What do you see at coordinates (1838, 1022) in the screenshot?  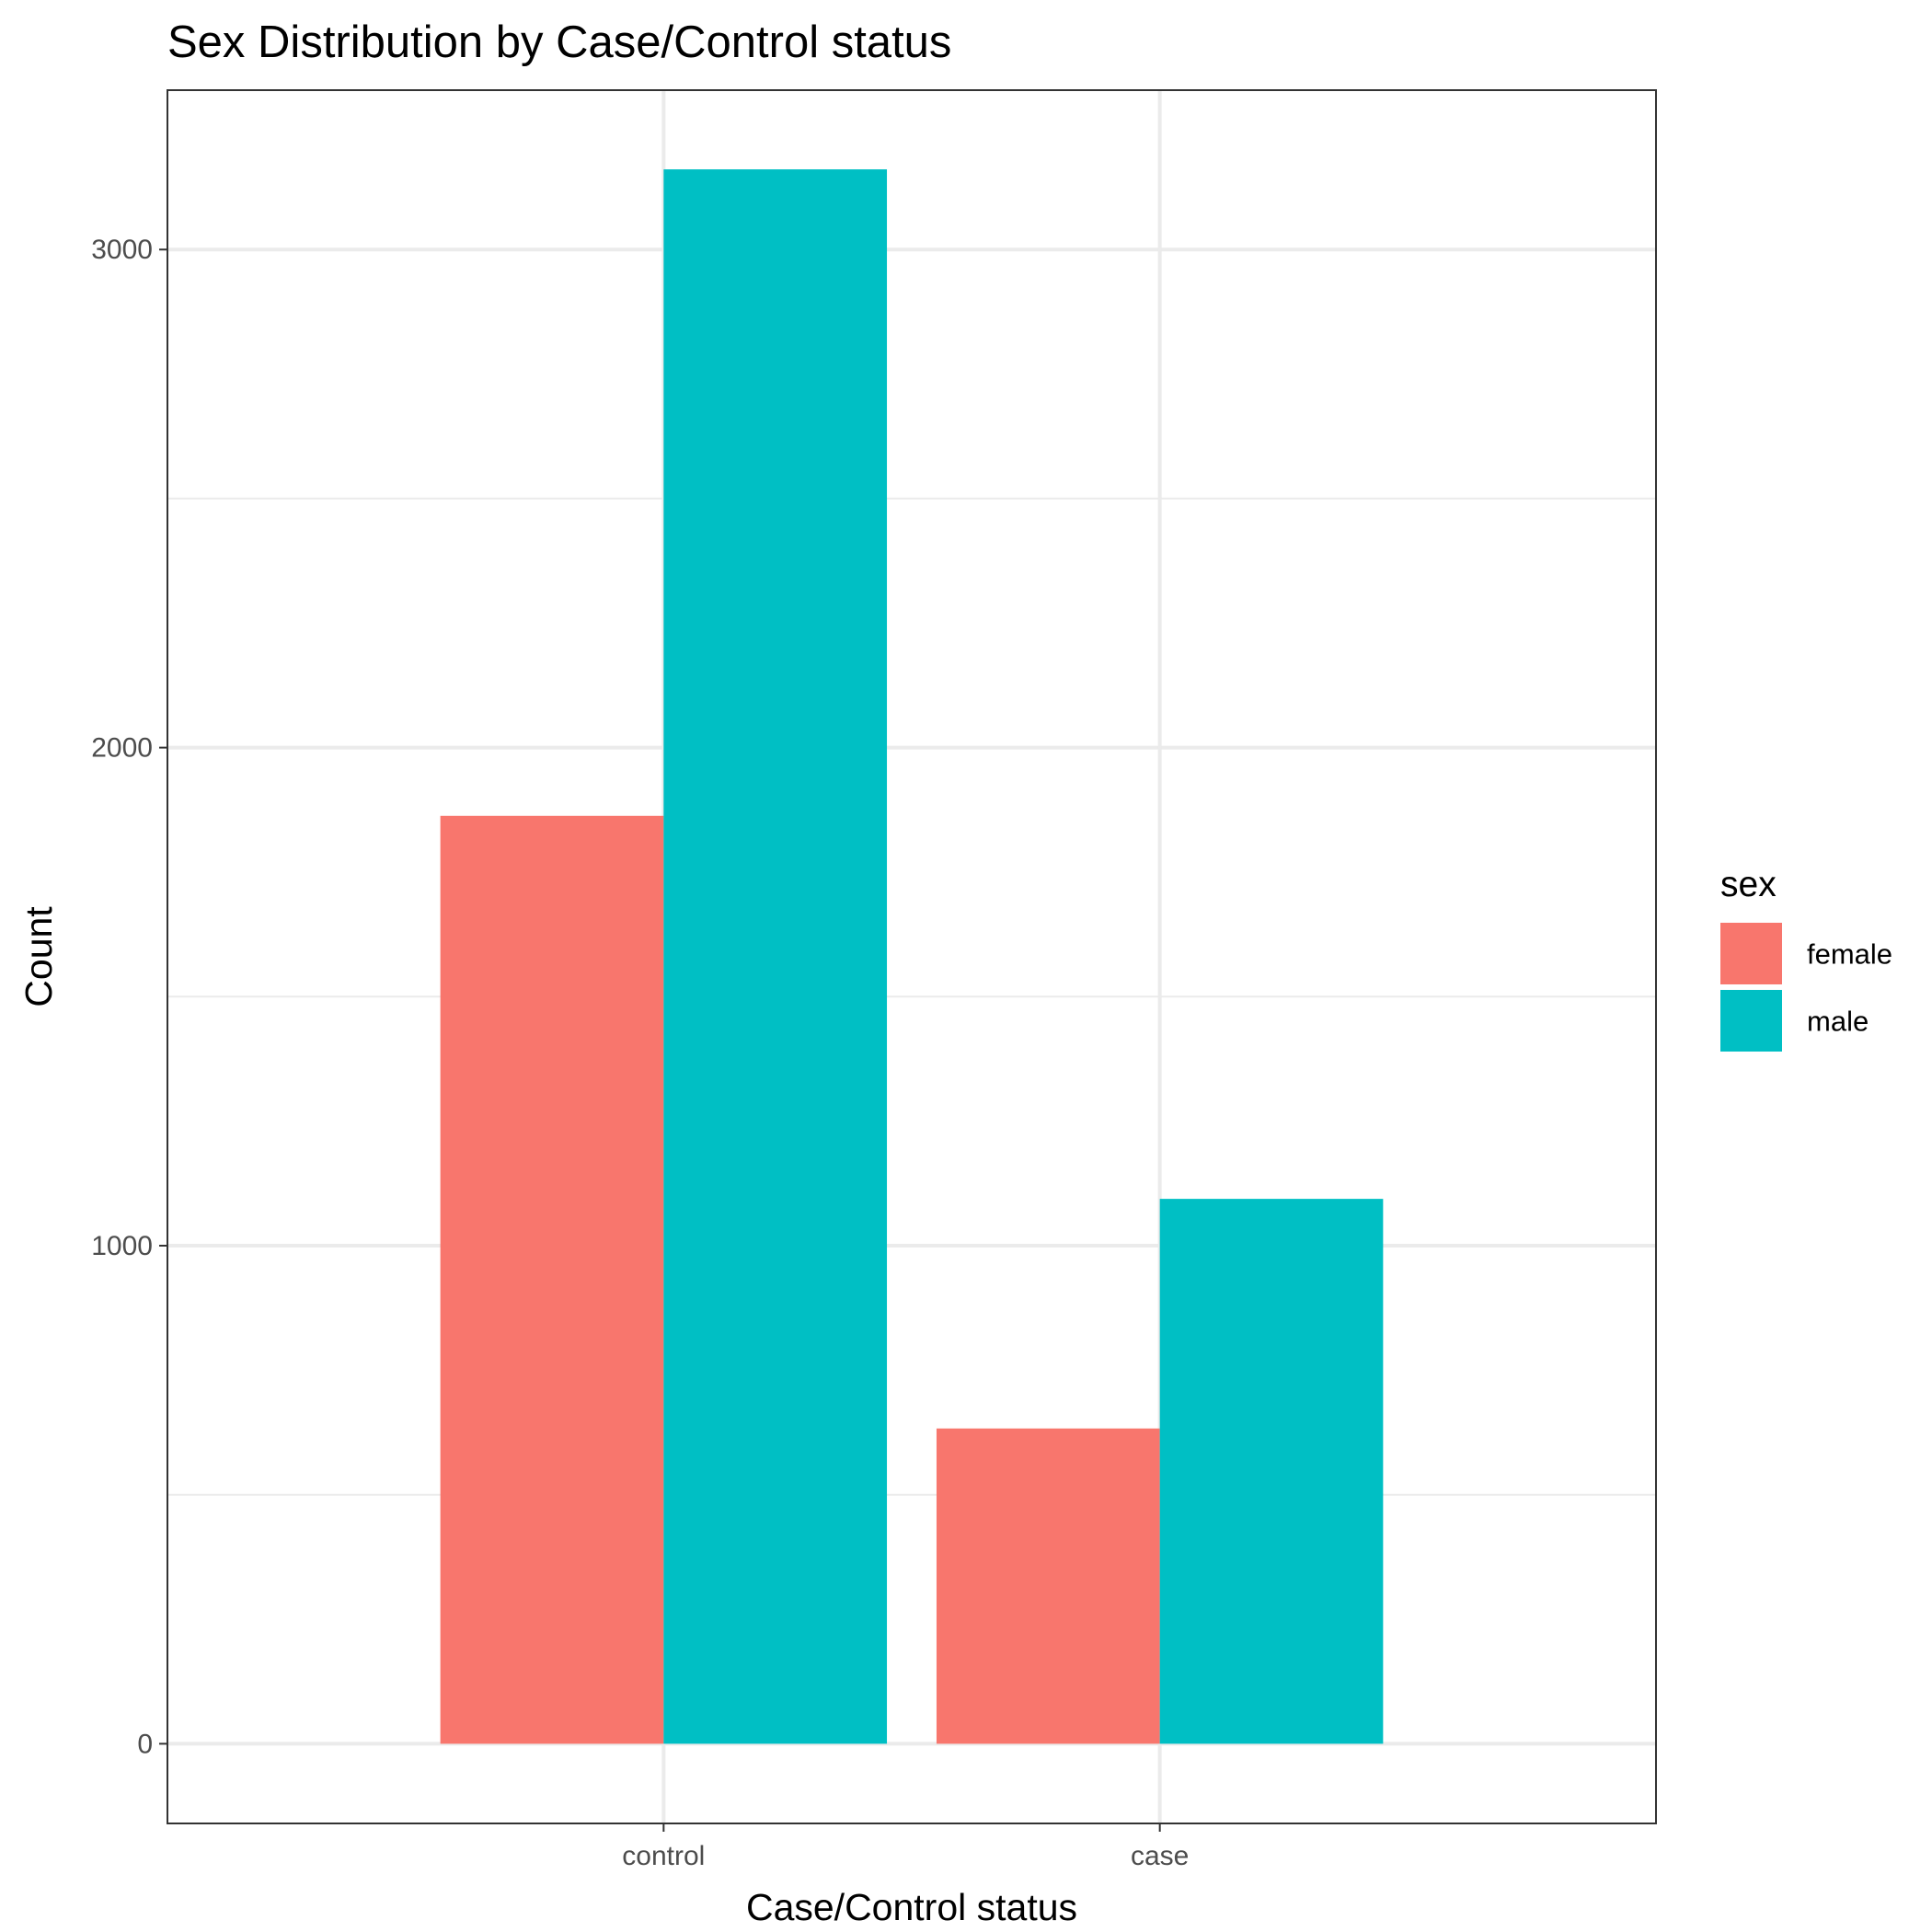 I see `legend-label-male: male` at bounding box center [1838, 1022].